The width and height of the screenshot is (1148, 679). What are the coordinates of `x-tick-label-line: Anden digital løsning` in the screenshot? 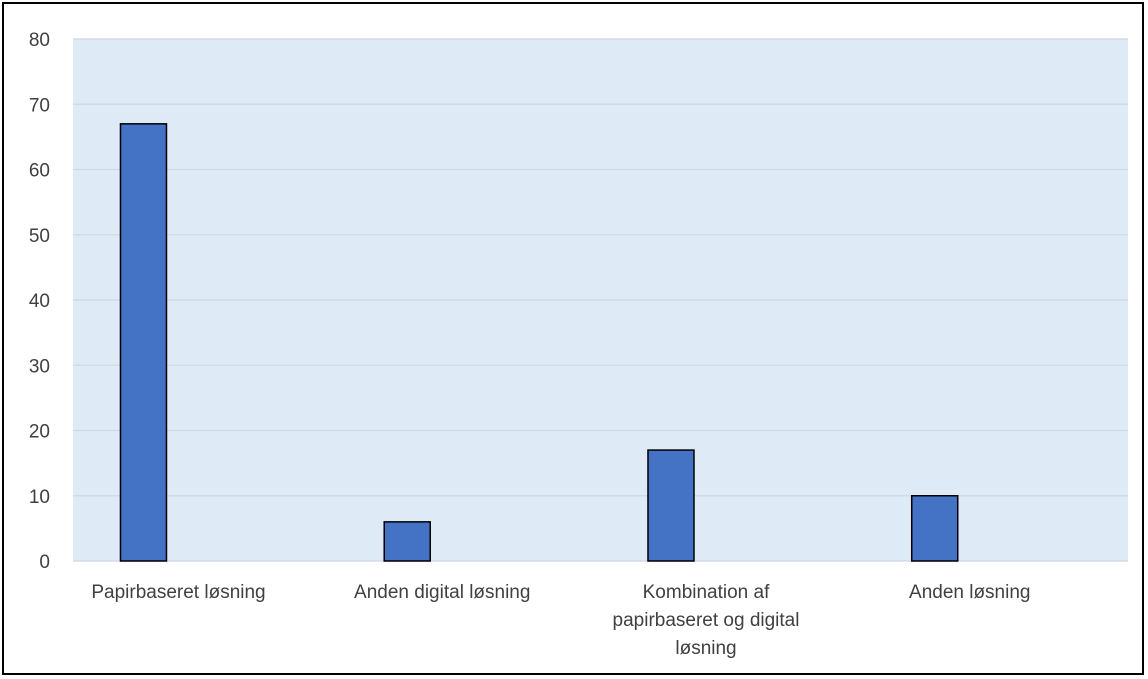 It's located at (442, 592).